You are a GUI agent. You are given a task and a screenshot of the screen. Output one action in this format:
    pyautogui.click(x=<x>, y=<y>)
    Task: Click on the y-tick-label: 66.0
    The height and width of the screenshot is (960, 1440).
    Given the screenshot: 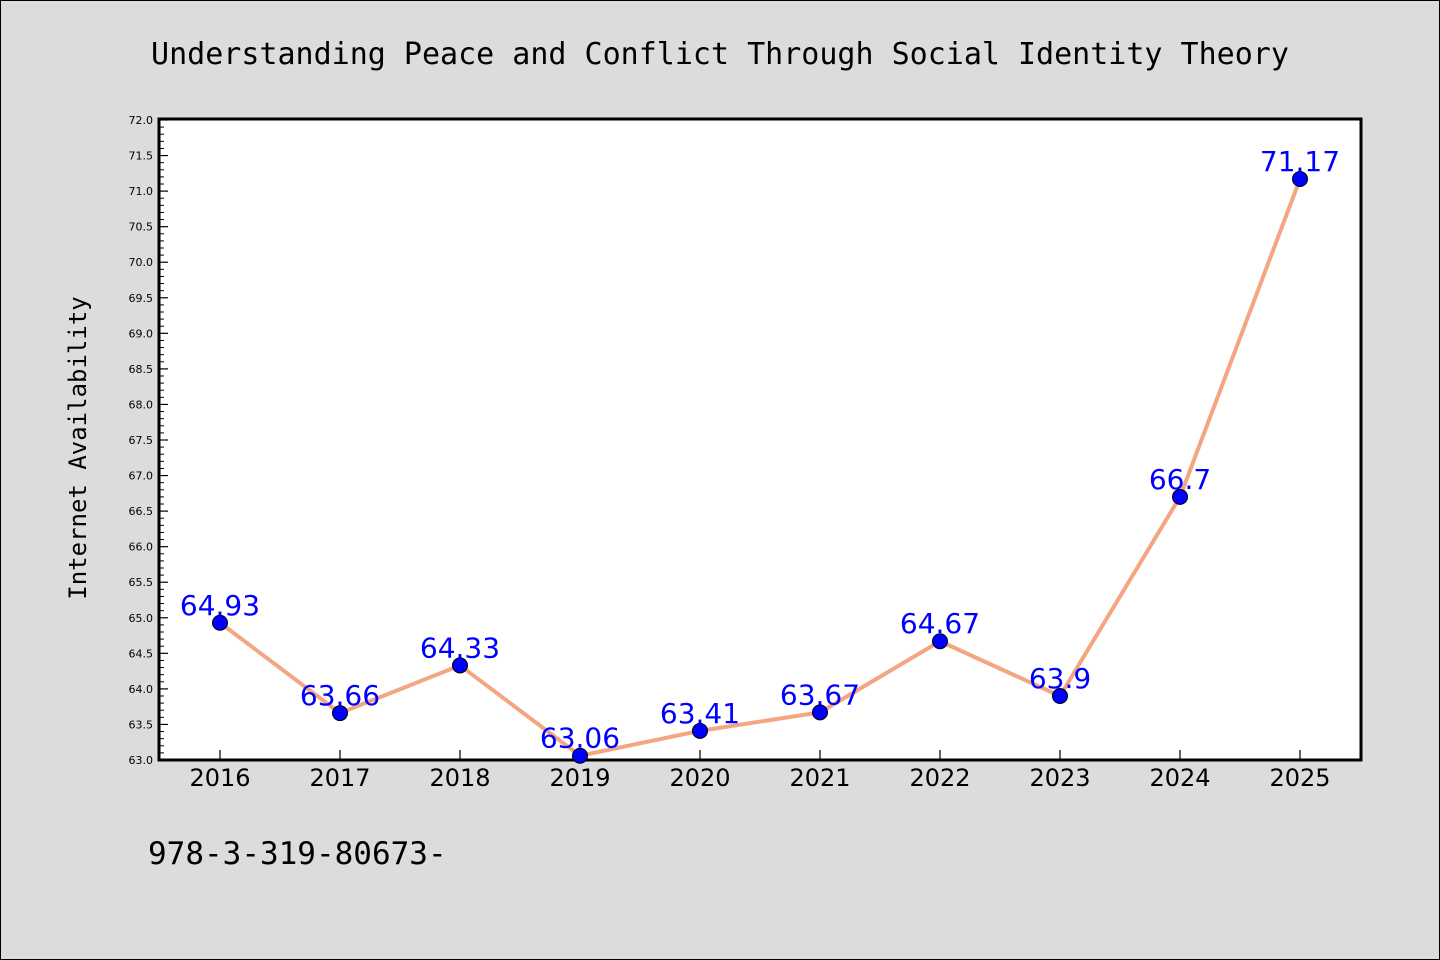 What is the action you would take?
    pyautogui.click(x=141, y=547)
    